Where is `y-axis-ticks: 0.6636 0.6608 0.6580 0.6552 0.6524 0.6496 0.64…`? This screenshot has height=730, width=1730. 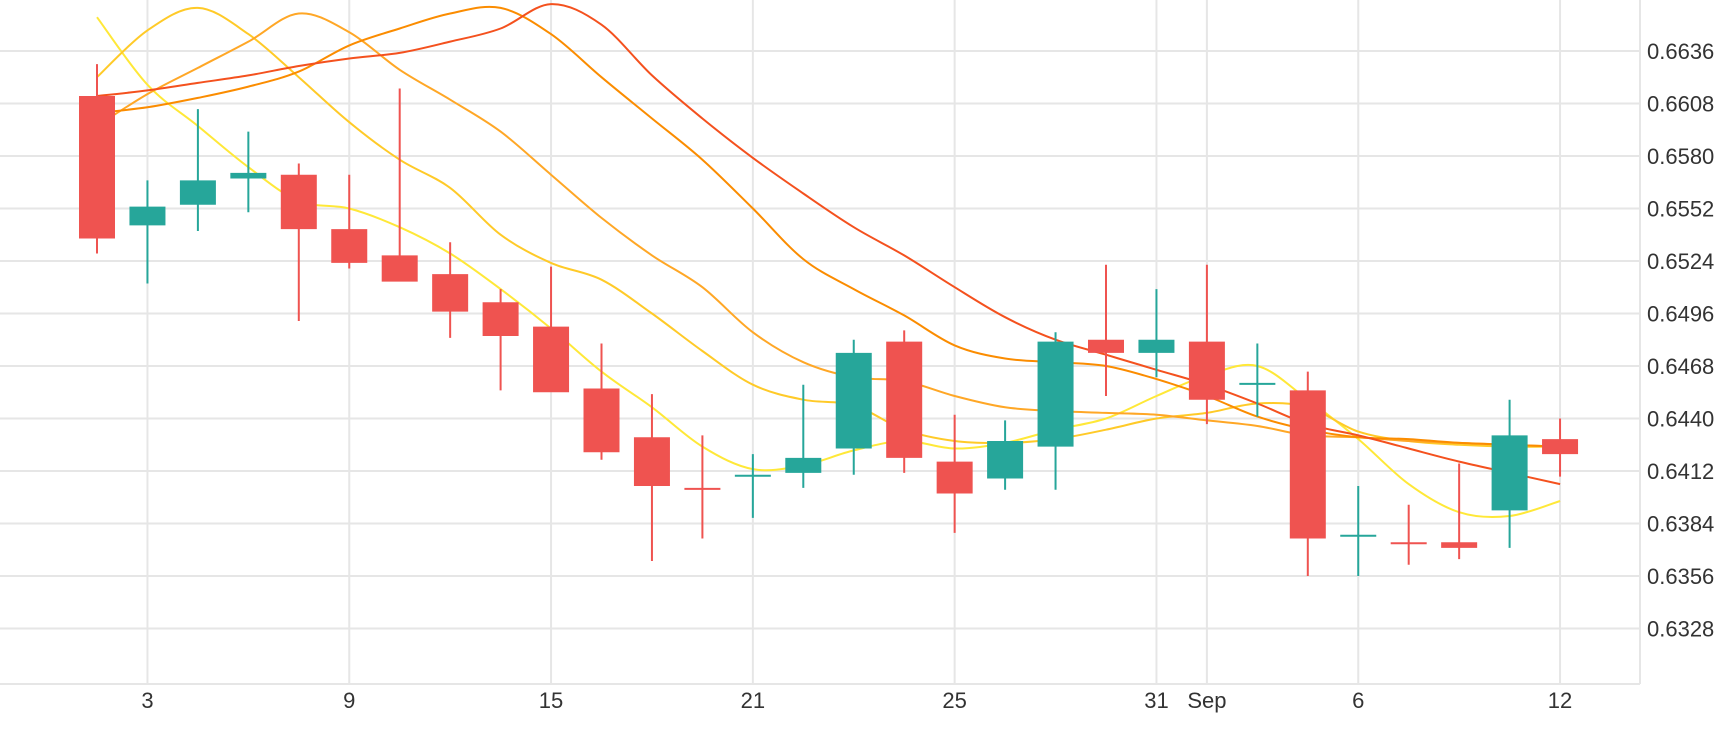
y-axis-ticks: 0.6636 0.6608 0.6580 0.6552 0.6524 0.6496 0.64… is located at coordinates (1680, 340).